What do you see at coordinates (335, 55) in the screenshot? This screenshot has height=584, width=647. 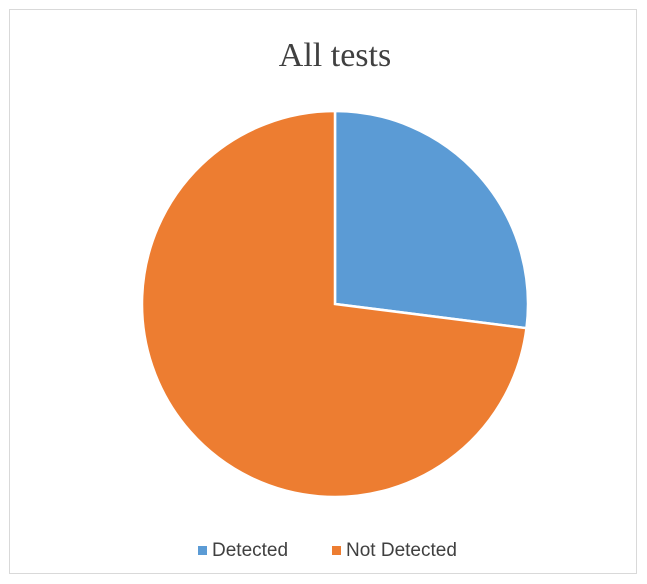 I see `chart-title: All tests` at bounding box center [335, 55].